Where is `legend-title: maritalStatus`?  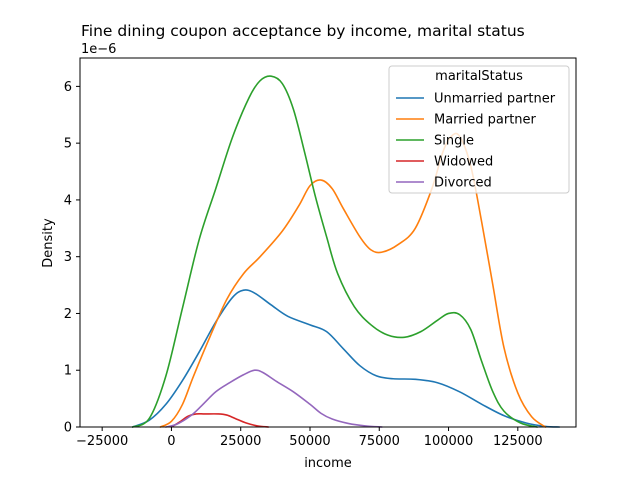 legend-title: maritalStatus is located at coordinates (479, 76).